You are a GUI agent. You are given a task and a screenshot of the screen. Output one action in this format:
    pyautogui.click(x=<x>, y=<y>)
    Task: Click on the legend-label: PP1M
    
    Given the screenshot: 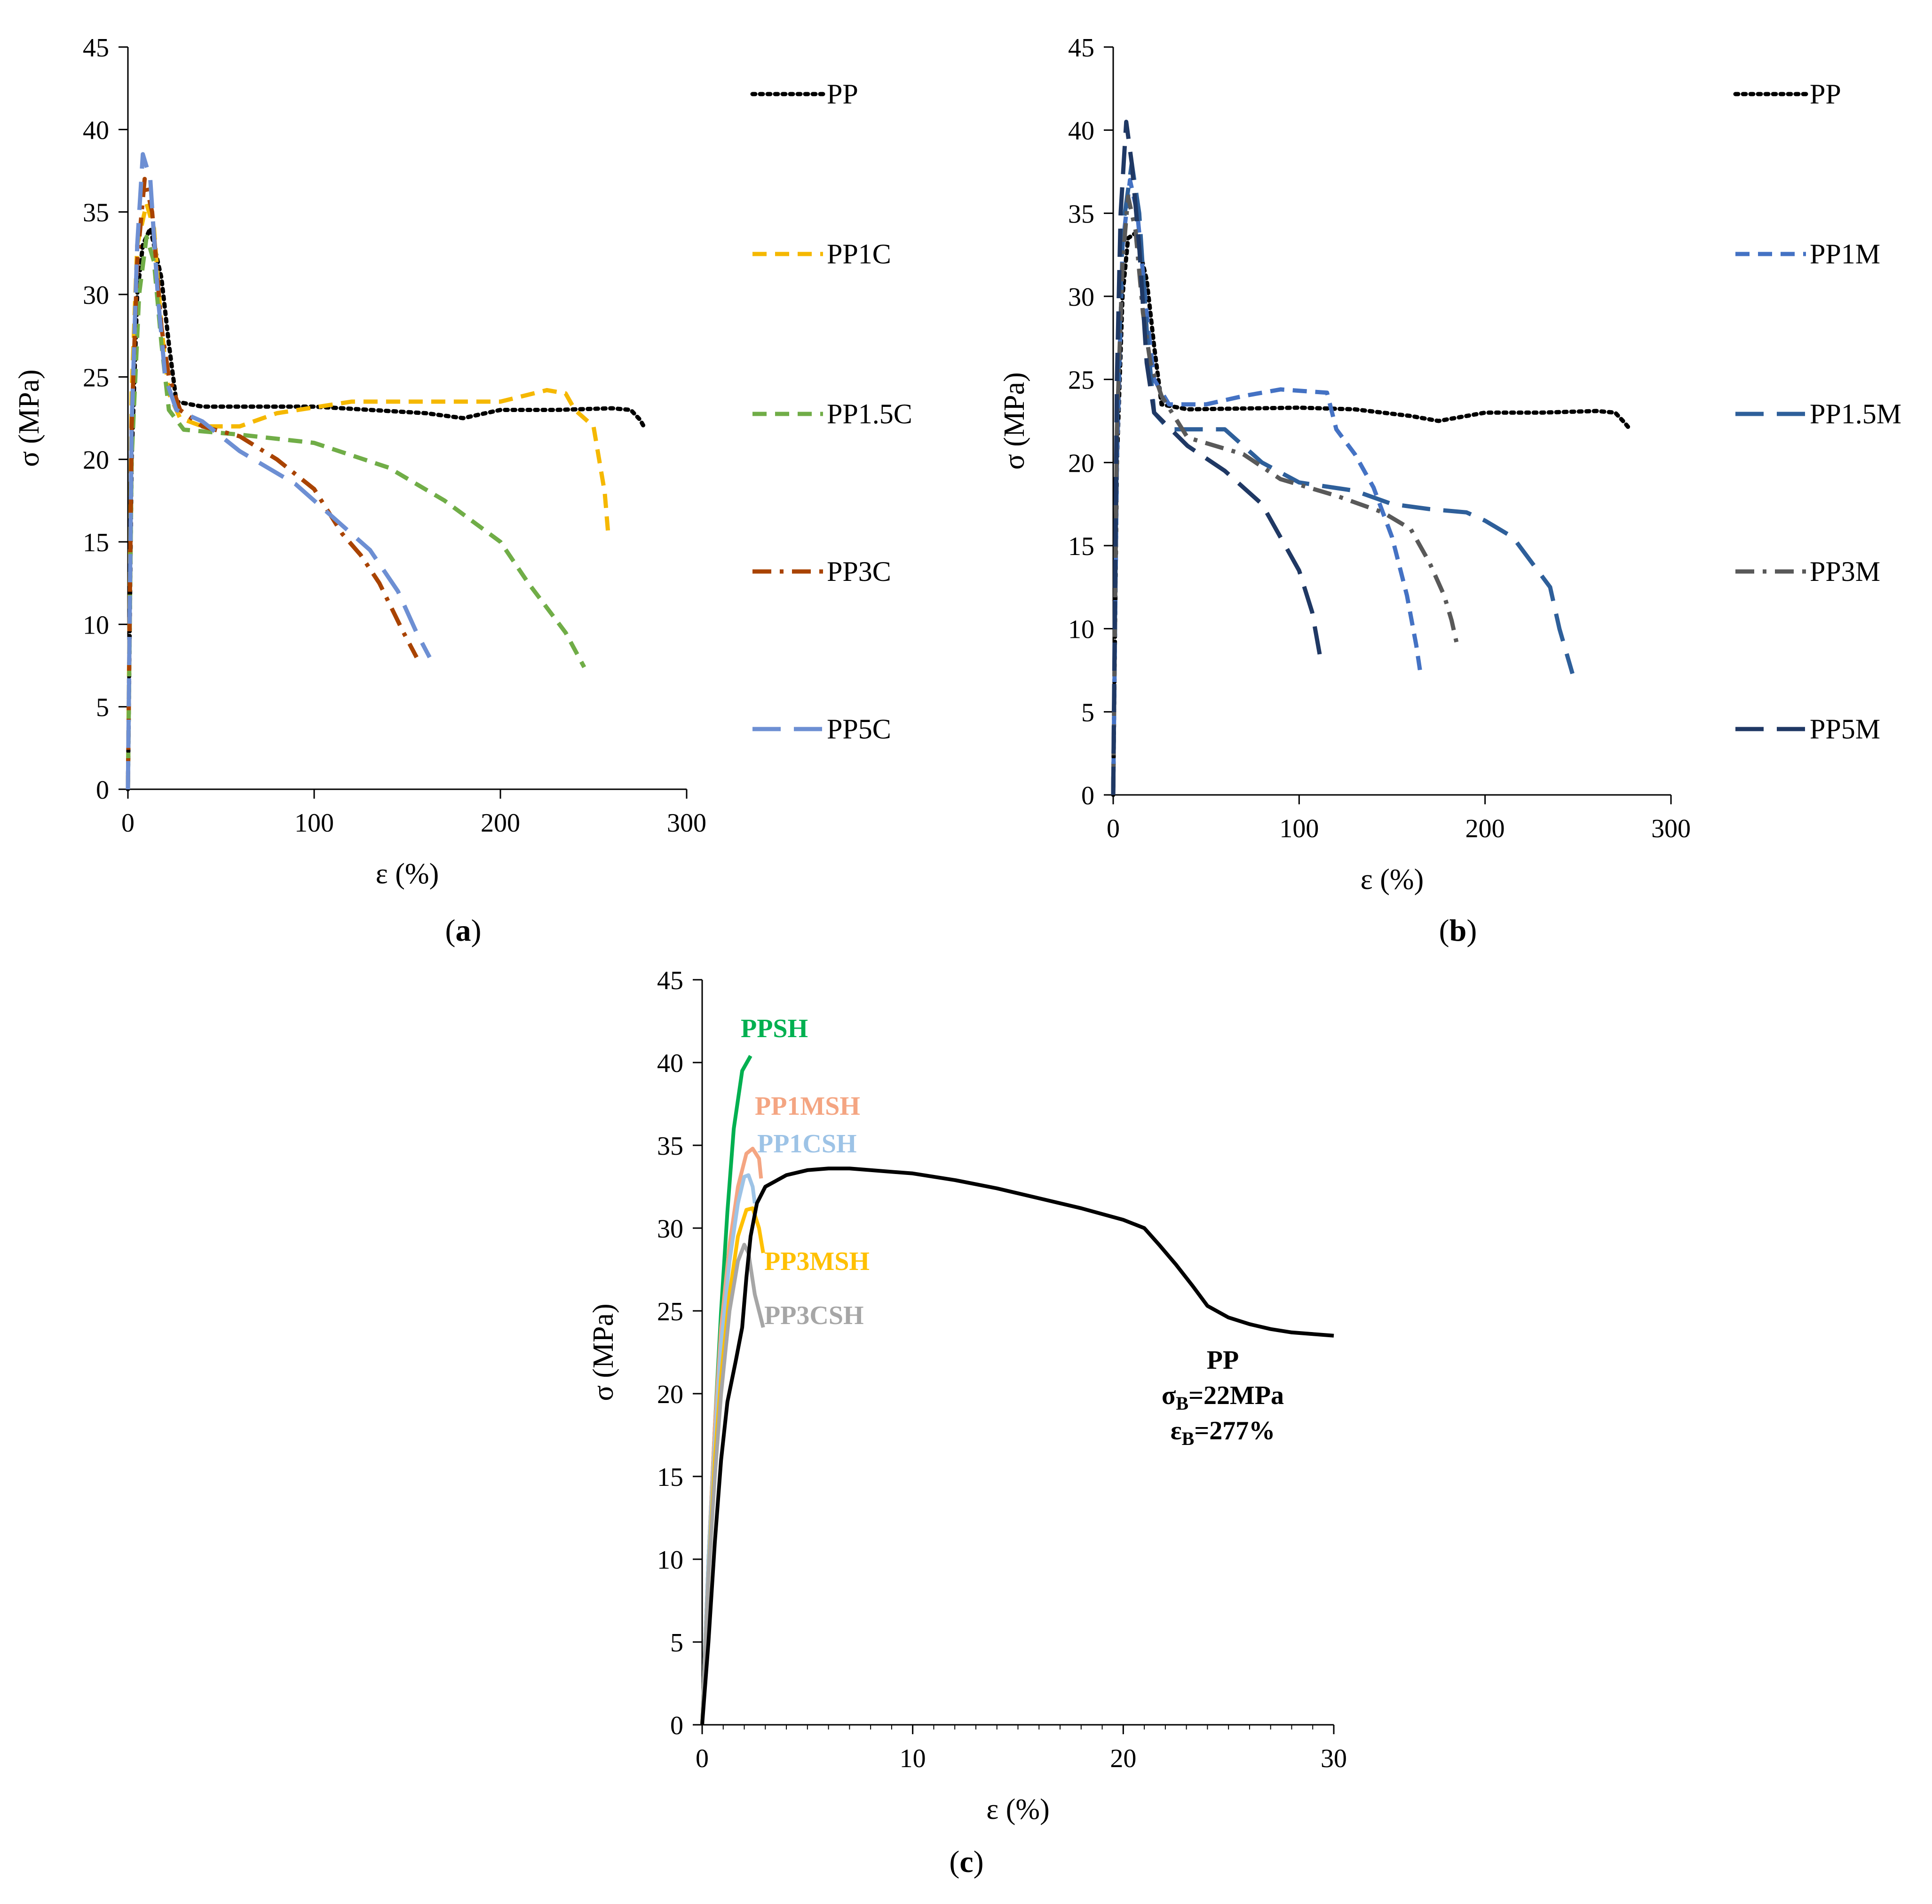 What is the action you would take?
    pyautogui.click(x=1845, y=254)
    